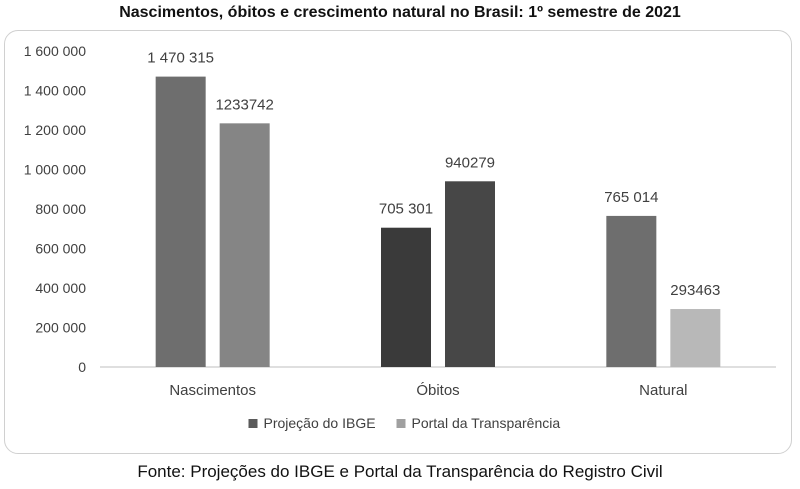 Image resolution: width=800 pixels, height=489 pixels. What do you see at coordinates (55, 91) in the screenshot?
I see `y-tick-label: 1 400 000` at bounding box center [55, 91].